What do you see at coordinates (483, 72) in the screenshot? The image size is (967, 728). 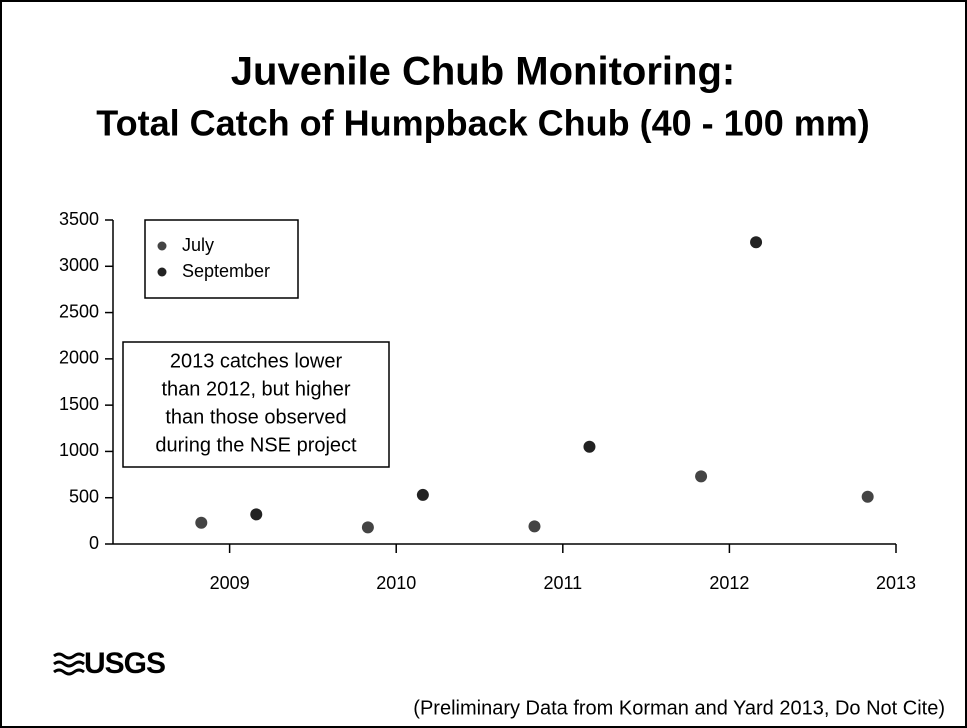 I see `chart-title: Juvenile Chub Monitoring:` at bounding box center [483, 72].